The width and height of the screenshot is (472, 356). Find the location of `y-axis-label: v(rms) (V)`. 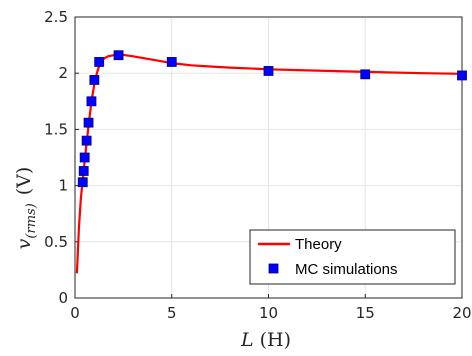

y-axis-label: v(rms) (V) is located at coordinates (26, 208).